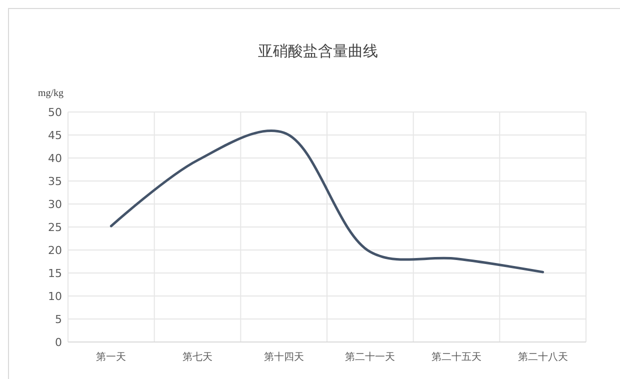  What do you see at coordinates (55, 250) in the screenshot?
I see `y-tick-label: 20` at bounding box center [55, 250].